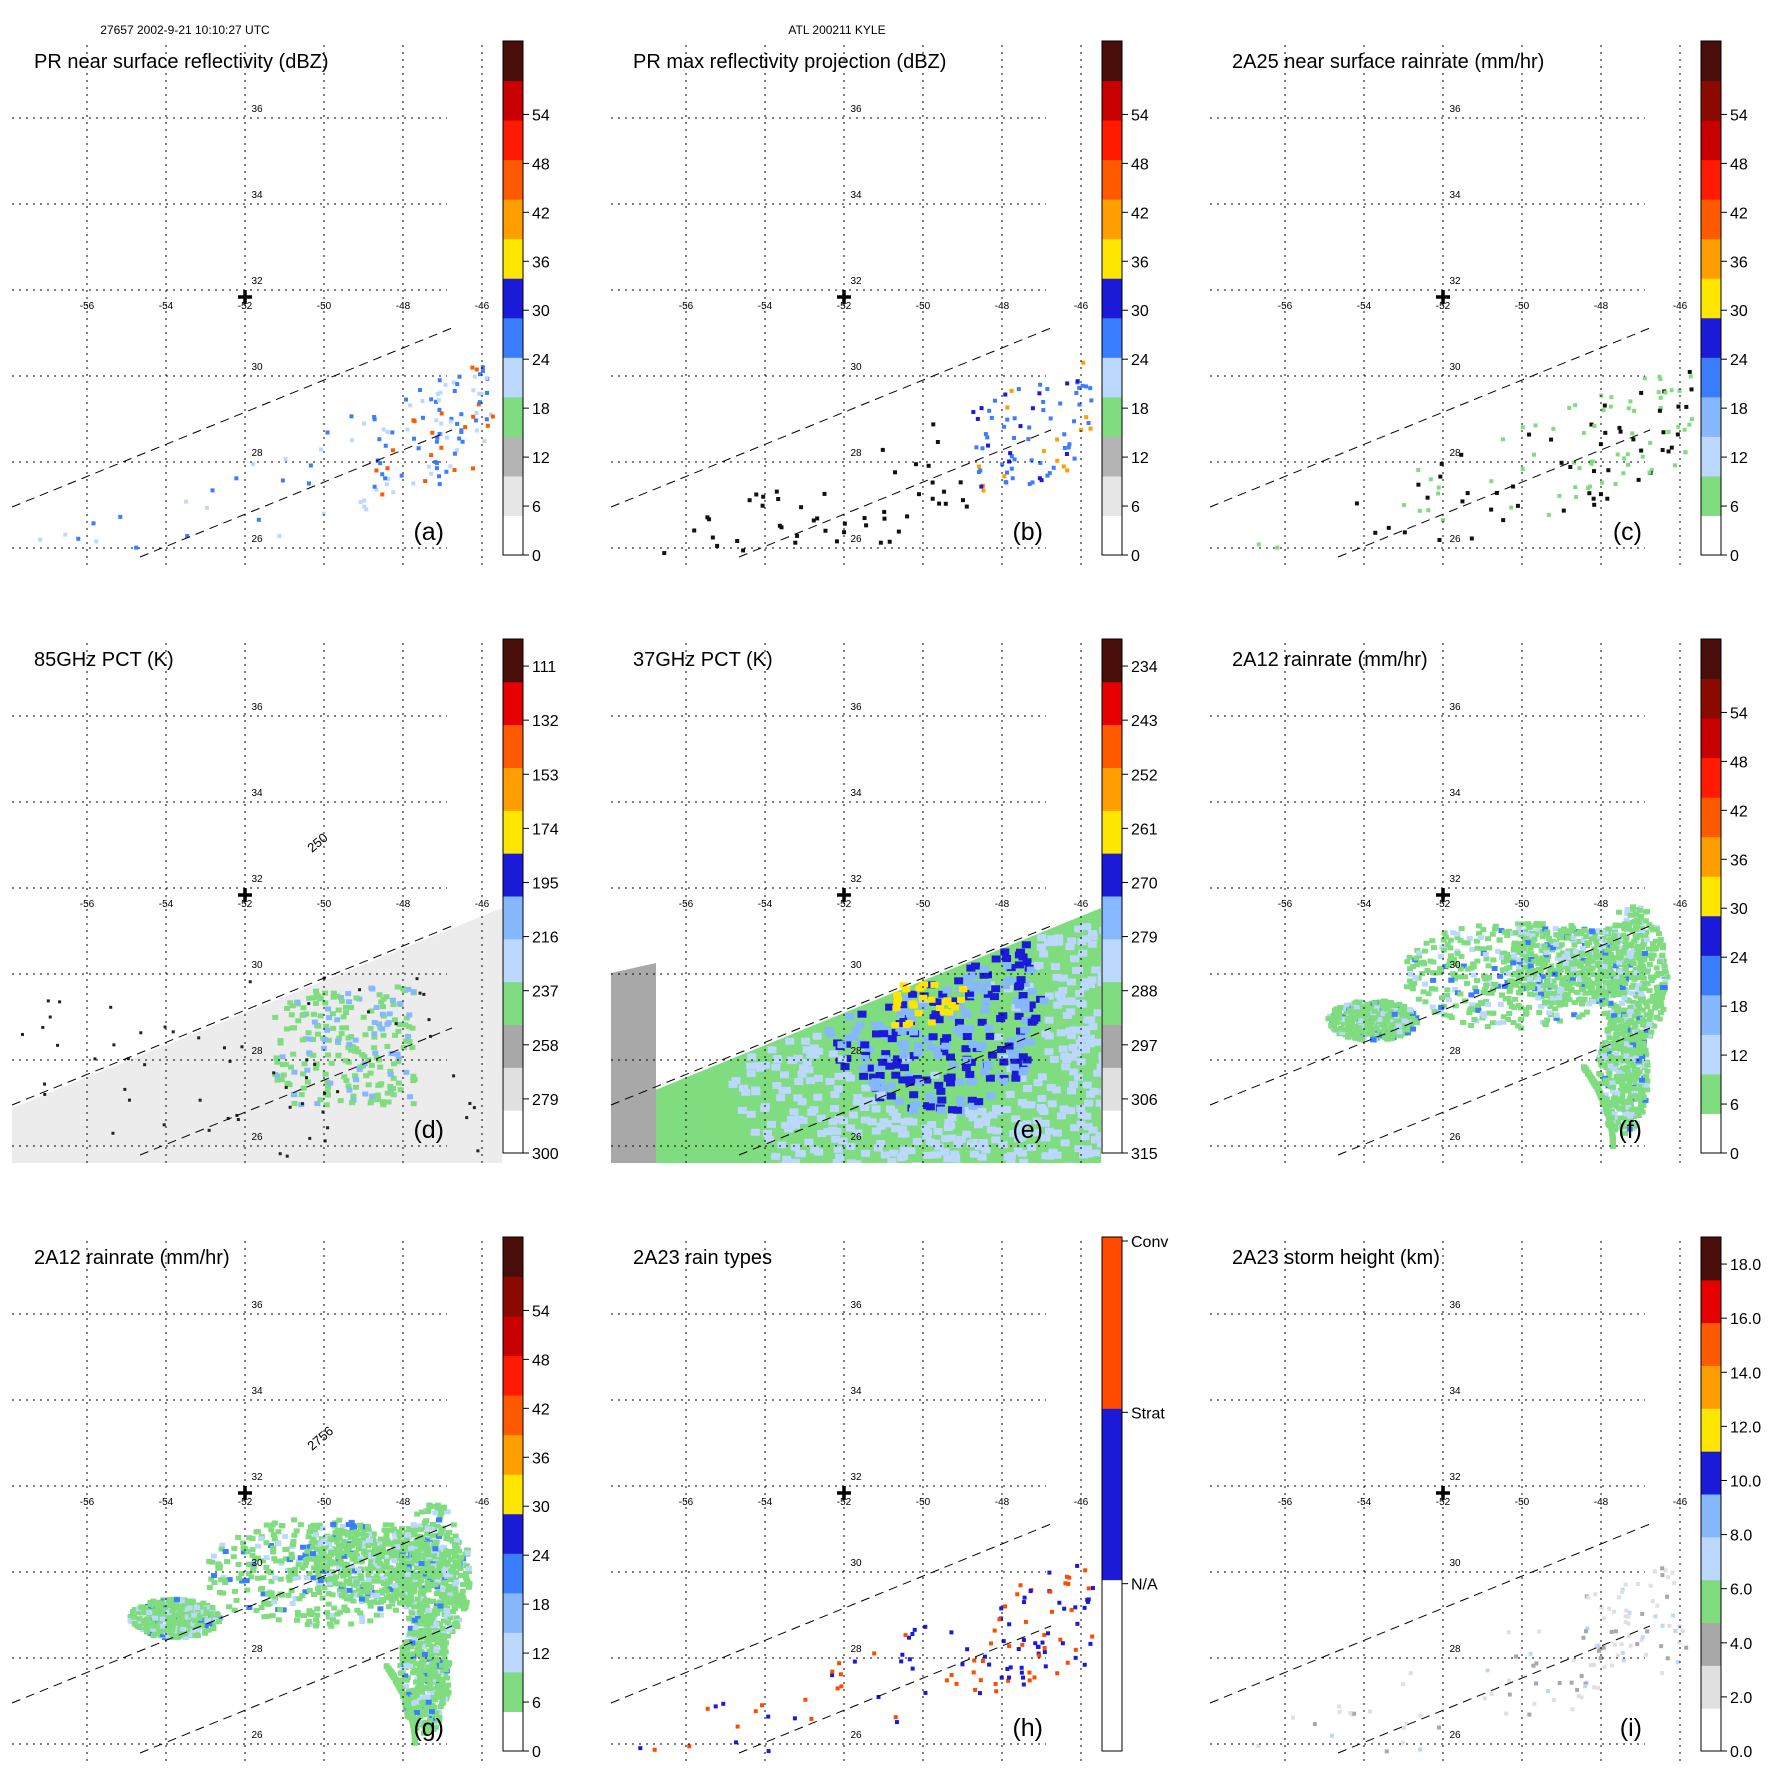 This screenshot has height=1771, width=1771. What do you see at coordinates (1739, 213) in the screenshot?
I see `colorbar-label: 42` at bounding box center [1739, 213].